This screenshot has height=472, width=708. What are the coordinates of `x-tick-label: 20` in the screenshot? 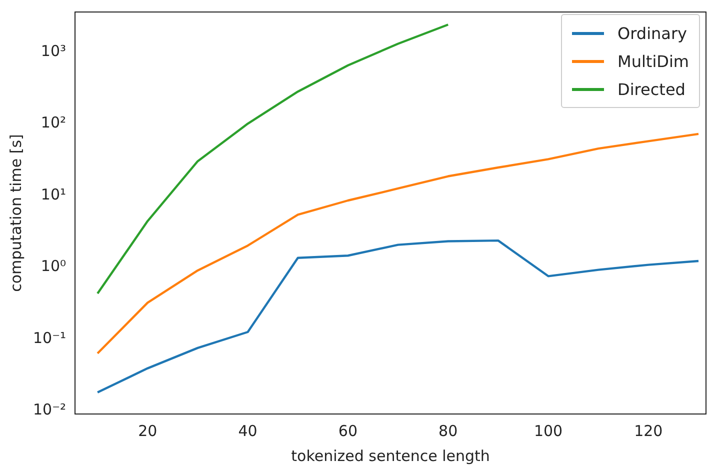 It's located at (148, 431).